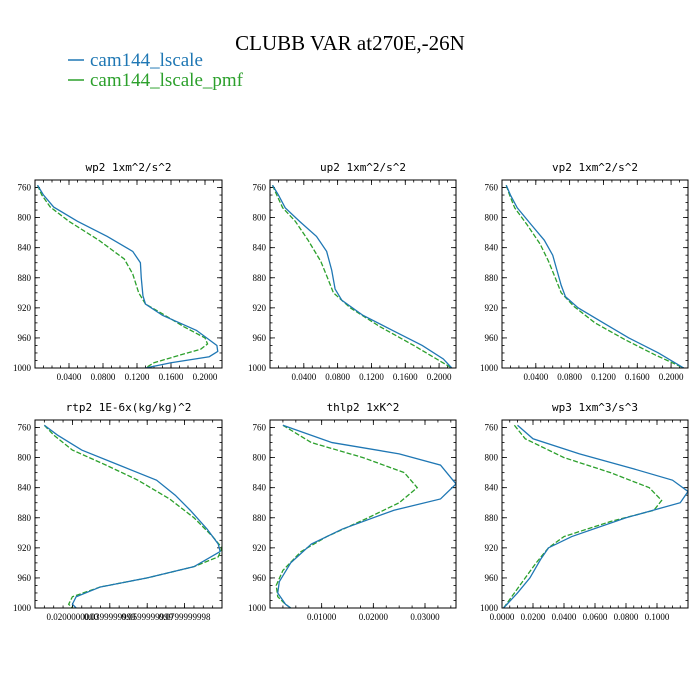 This screenshot has width=700, height=700. Describe the element at coordinates (657, 617) in the screenshot. I see `x-tick-label: 0.1000` at that location.